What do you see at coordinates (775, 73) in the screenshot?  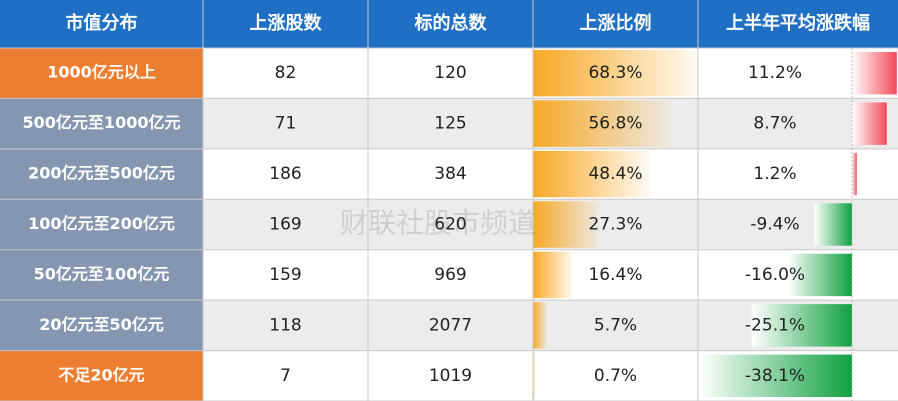 I see `cell: 11.2%` at bounding box center [775, 73].